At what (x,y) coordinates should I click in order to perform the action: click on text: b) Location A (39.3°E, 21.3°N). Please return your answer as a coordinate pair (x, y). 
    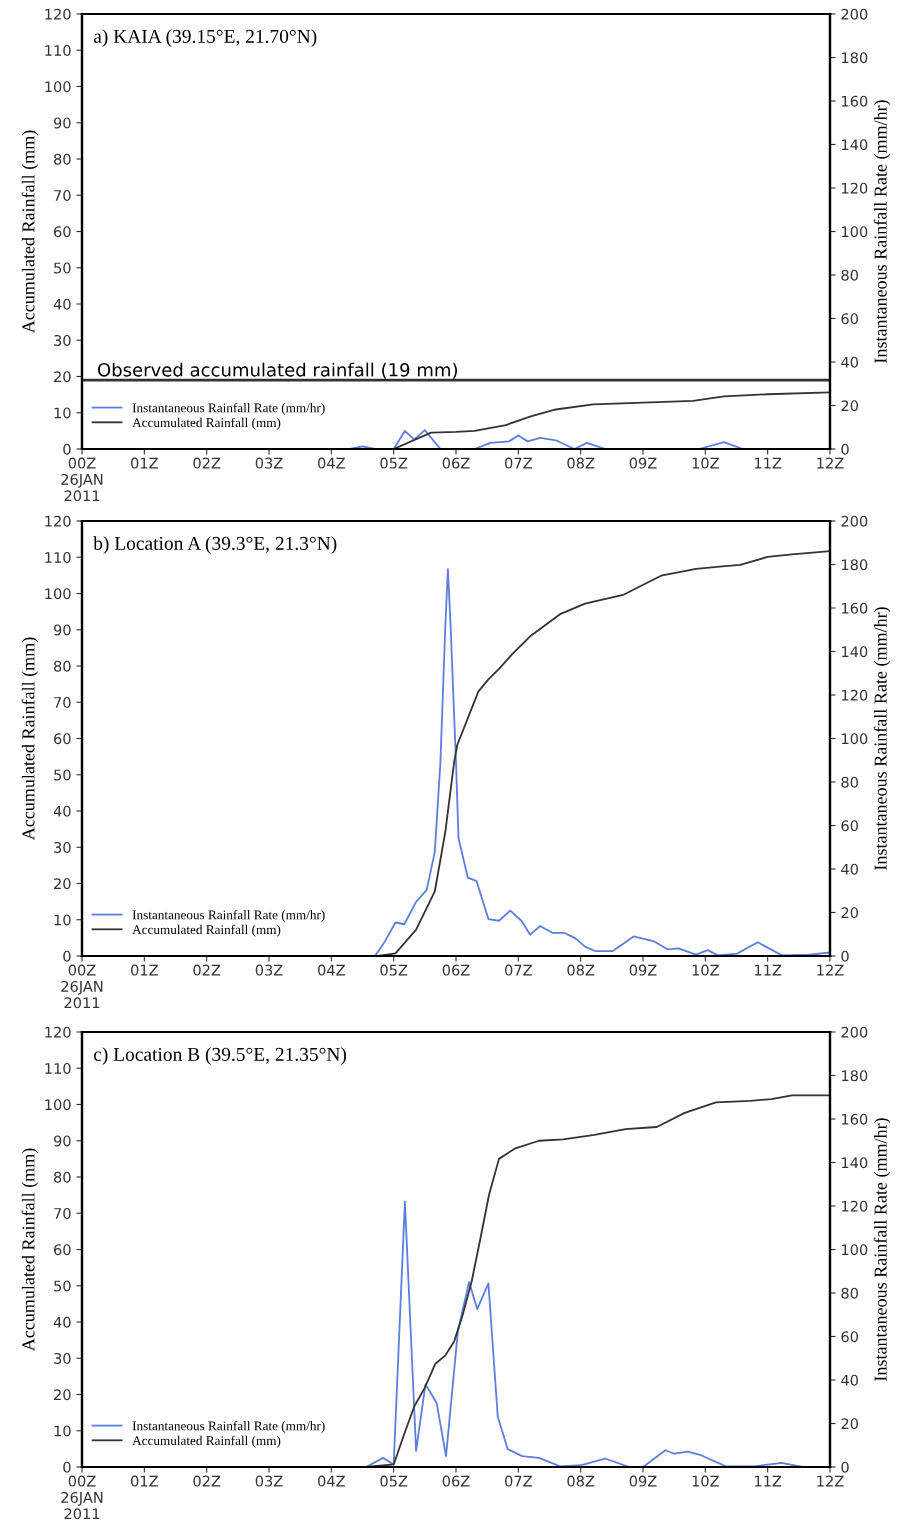
    Looking at the image, I should click on (215, 545).